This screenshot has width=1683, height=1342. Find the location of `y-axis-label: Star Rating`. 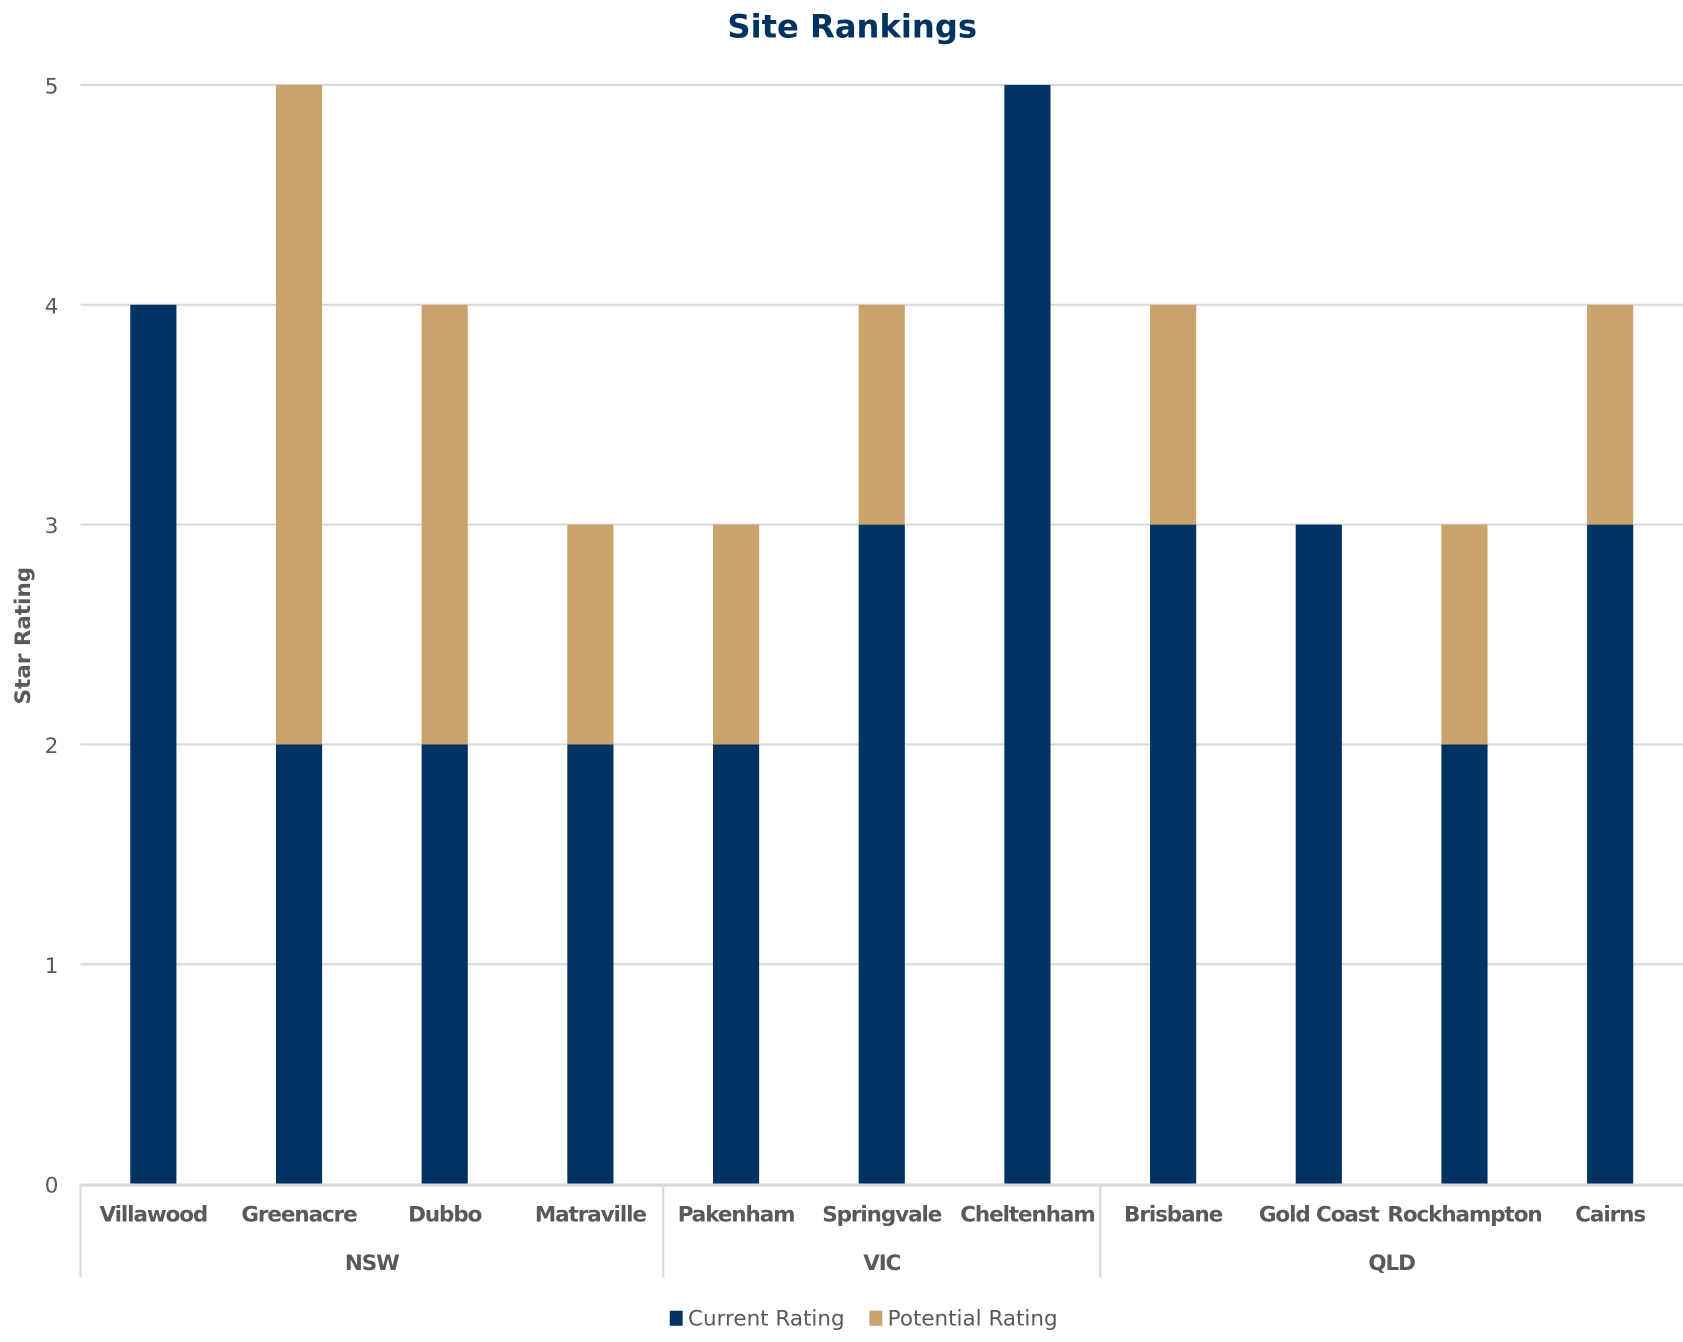

y-axis-label: Star Rating is located at coordinates (23, 635).